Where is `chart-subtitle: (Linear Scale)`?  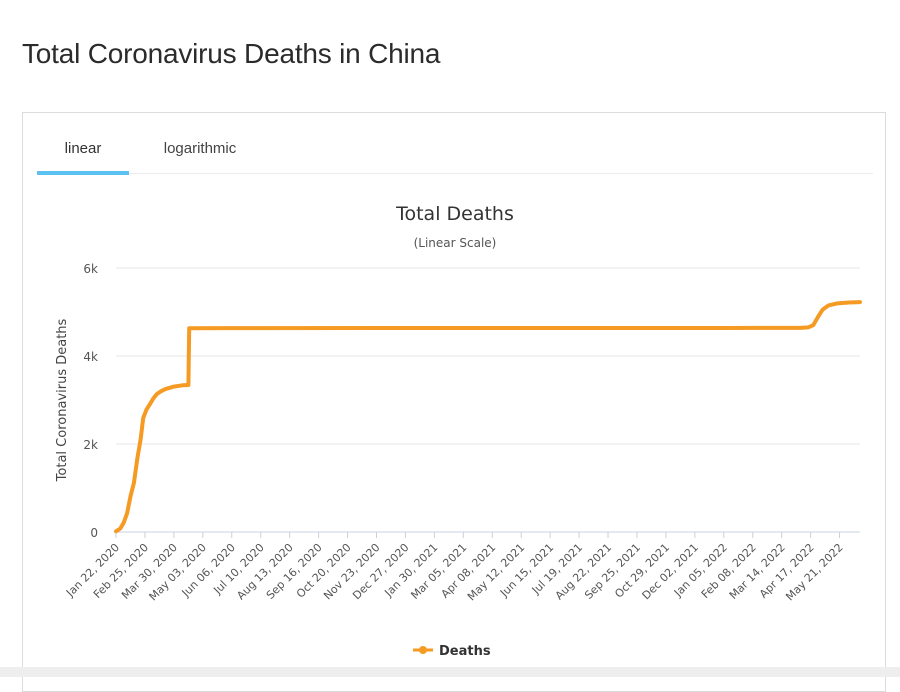
chart-subtitle: (Linear Scale) is located at coordinates (455, 243).